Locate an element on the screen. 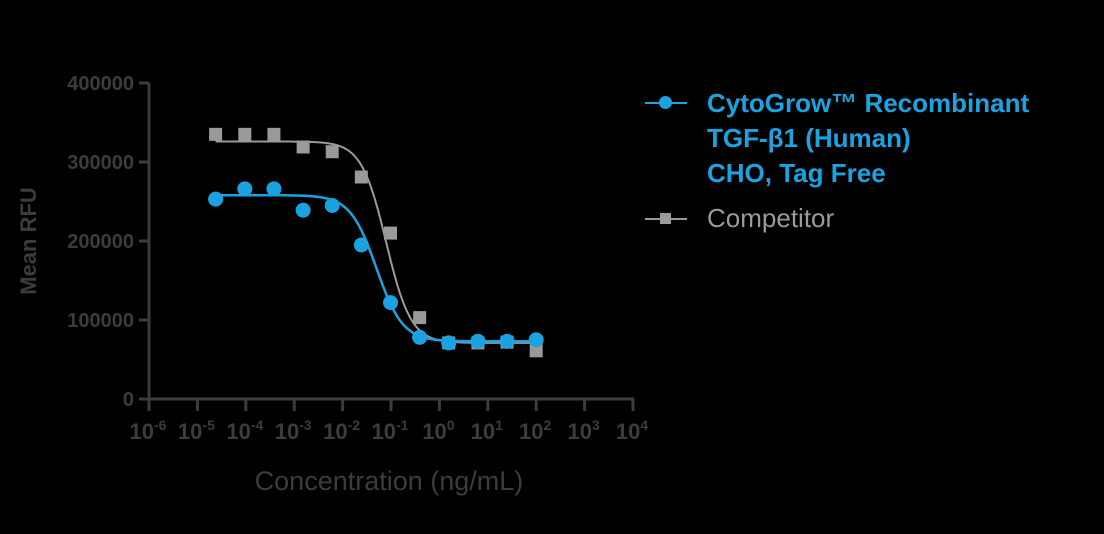 The width and height of the screenshot is (1104, 534). fit-curves is located at coordinates (375, 242).